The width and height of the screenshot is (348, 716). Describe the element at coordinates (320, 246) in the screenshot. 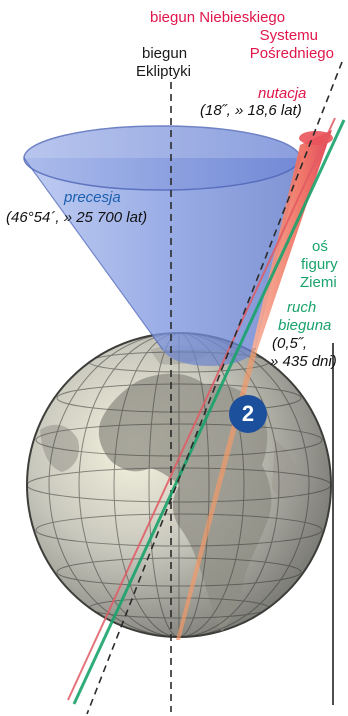

I see `figure-axis-label-line1: oś` at that location.